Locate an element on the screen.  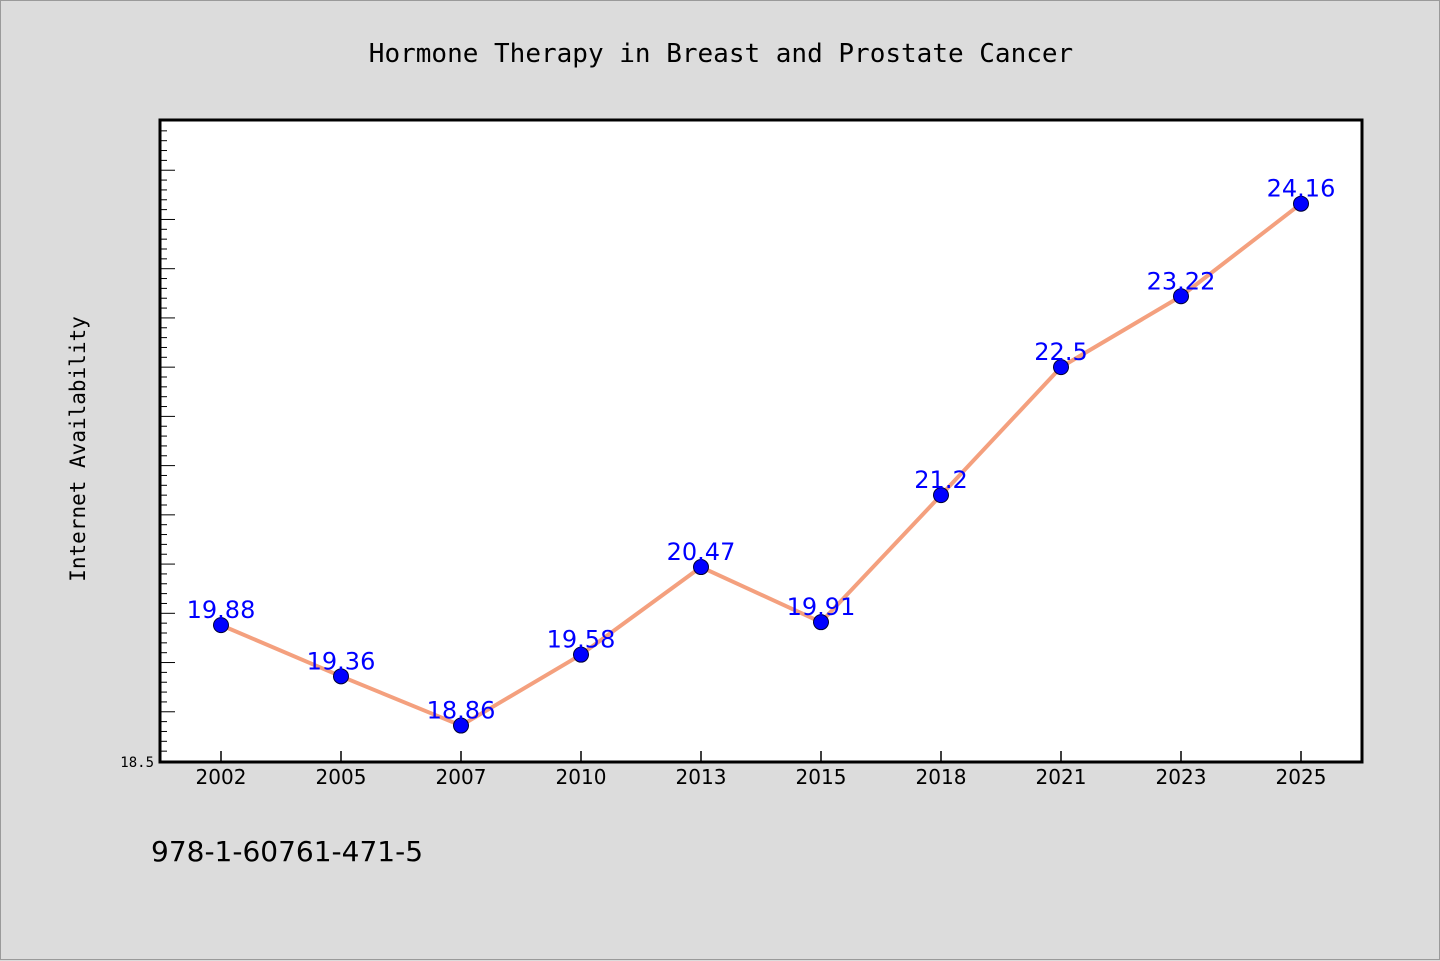
data-label: 18.86 is located at coordinates (461, 711).